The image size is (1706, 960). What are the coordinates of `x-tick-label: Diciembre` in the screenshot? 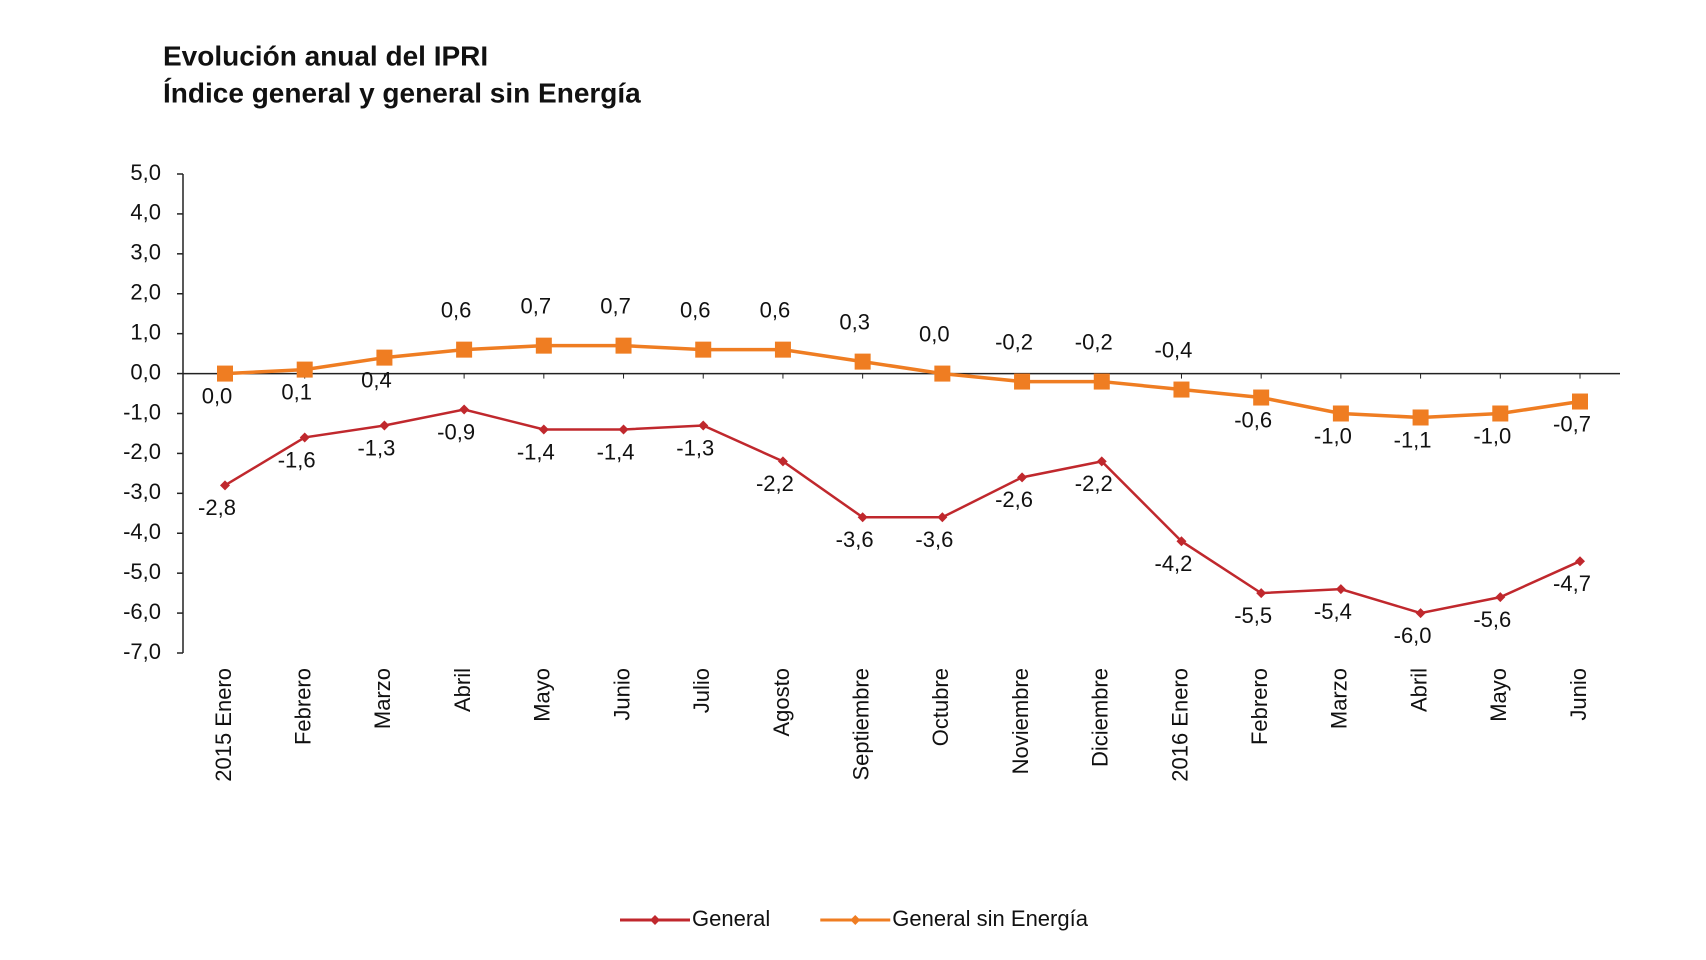 It's located at (1100, 717).